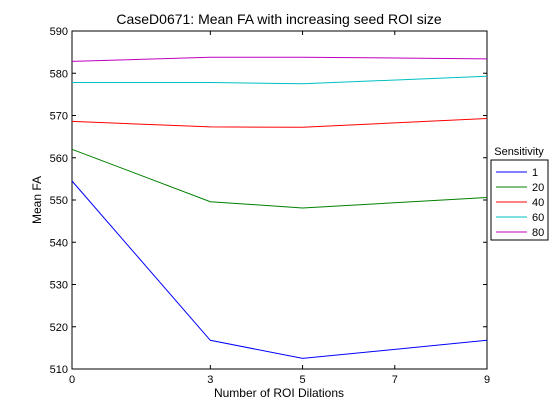  Describe the element at coordinates (519, 152) in the screenshot. I see `legend-title: Sensitivity` at that location.